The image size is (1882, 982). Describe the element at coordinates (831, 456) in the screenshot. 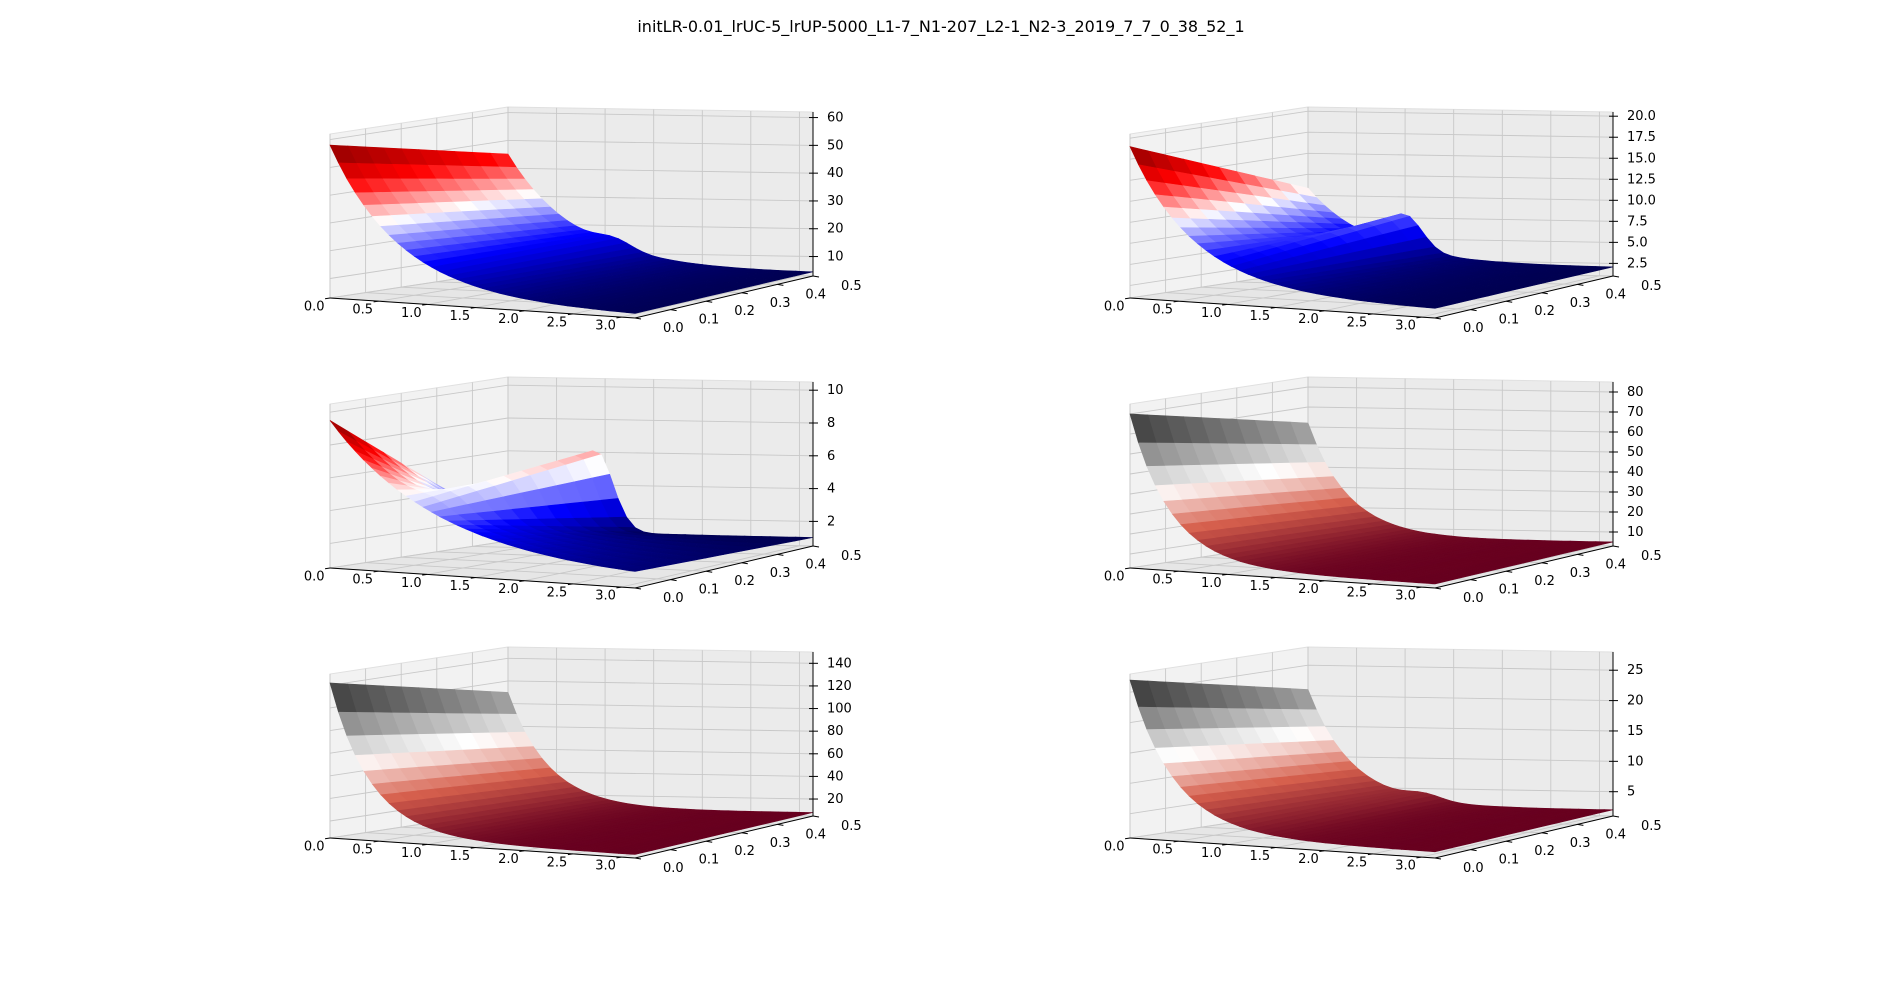

I see `z-tick-label: 6` at that location.